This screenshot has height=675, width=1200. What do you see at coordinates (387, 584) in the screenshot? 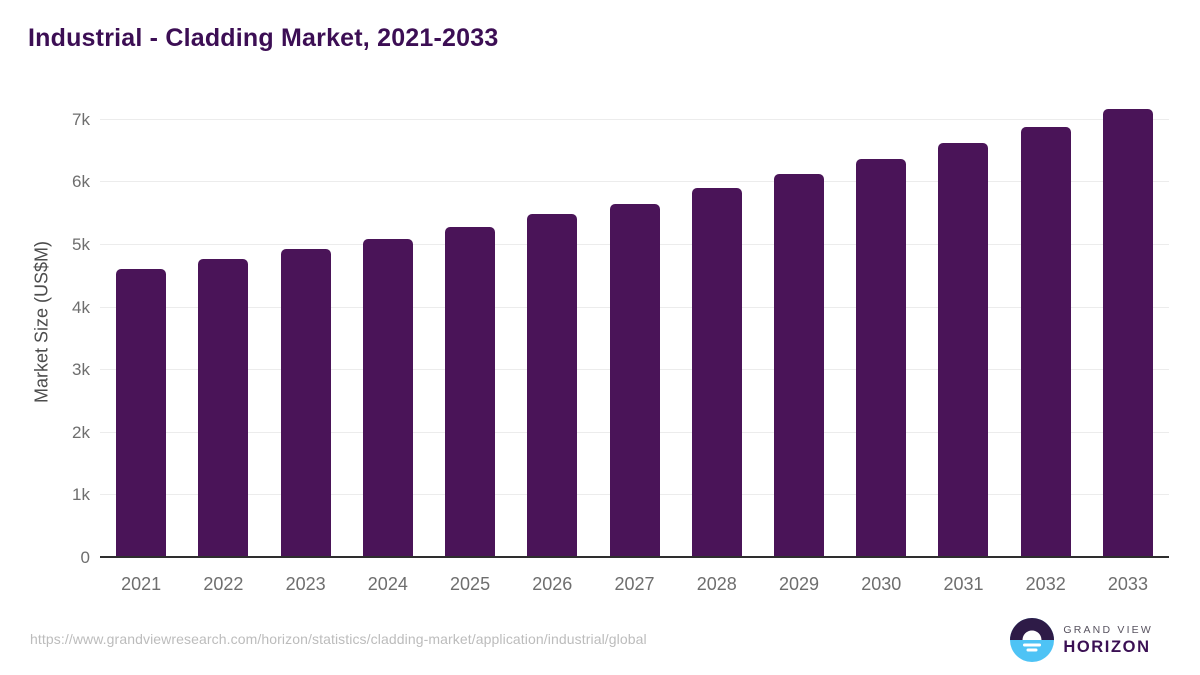
I see `x-label-2024: 2024` at bounding box center [387, 584].